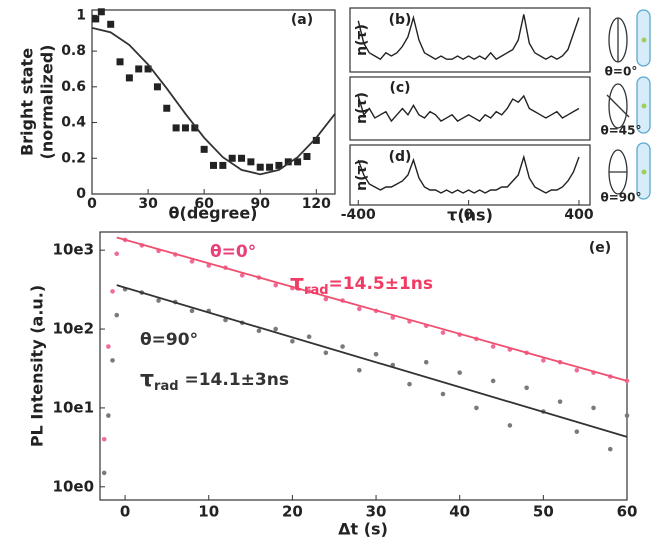 The height and width of the screenshot is (540, 653). Describe the element at coordinates (47, 102) in the screenshot. I see `y-axis-label: (normalized)` at that location.